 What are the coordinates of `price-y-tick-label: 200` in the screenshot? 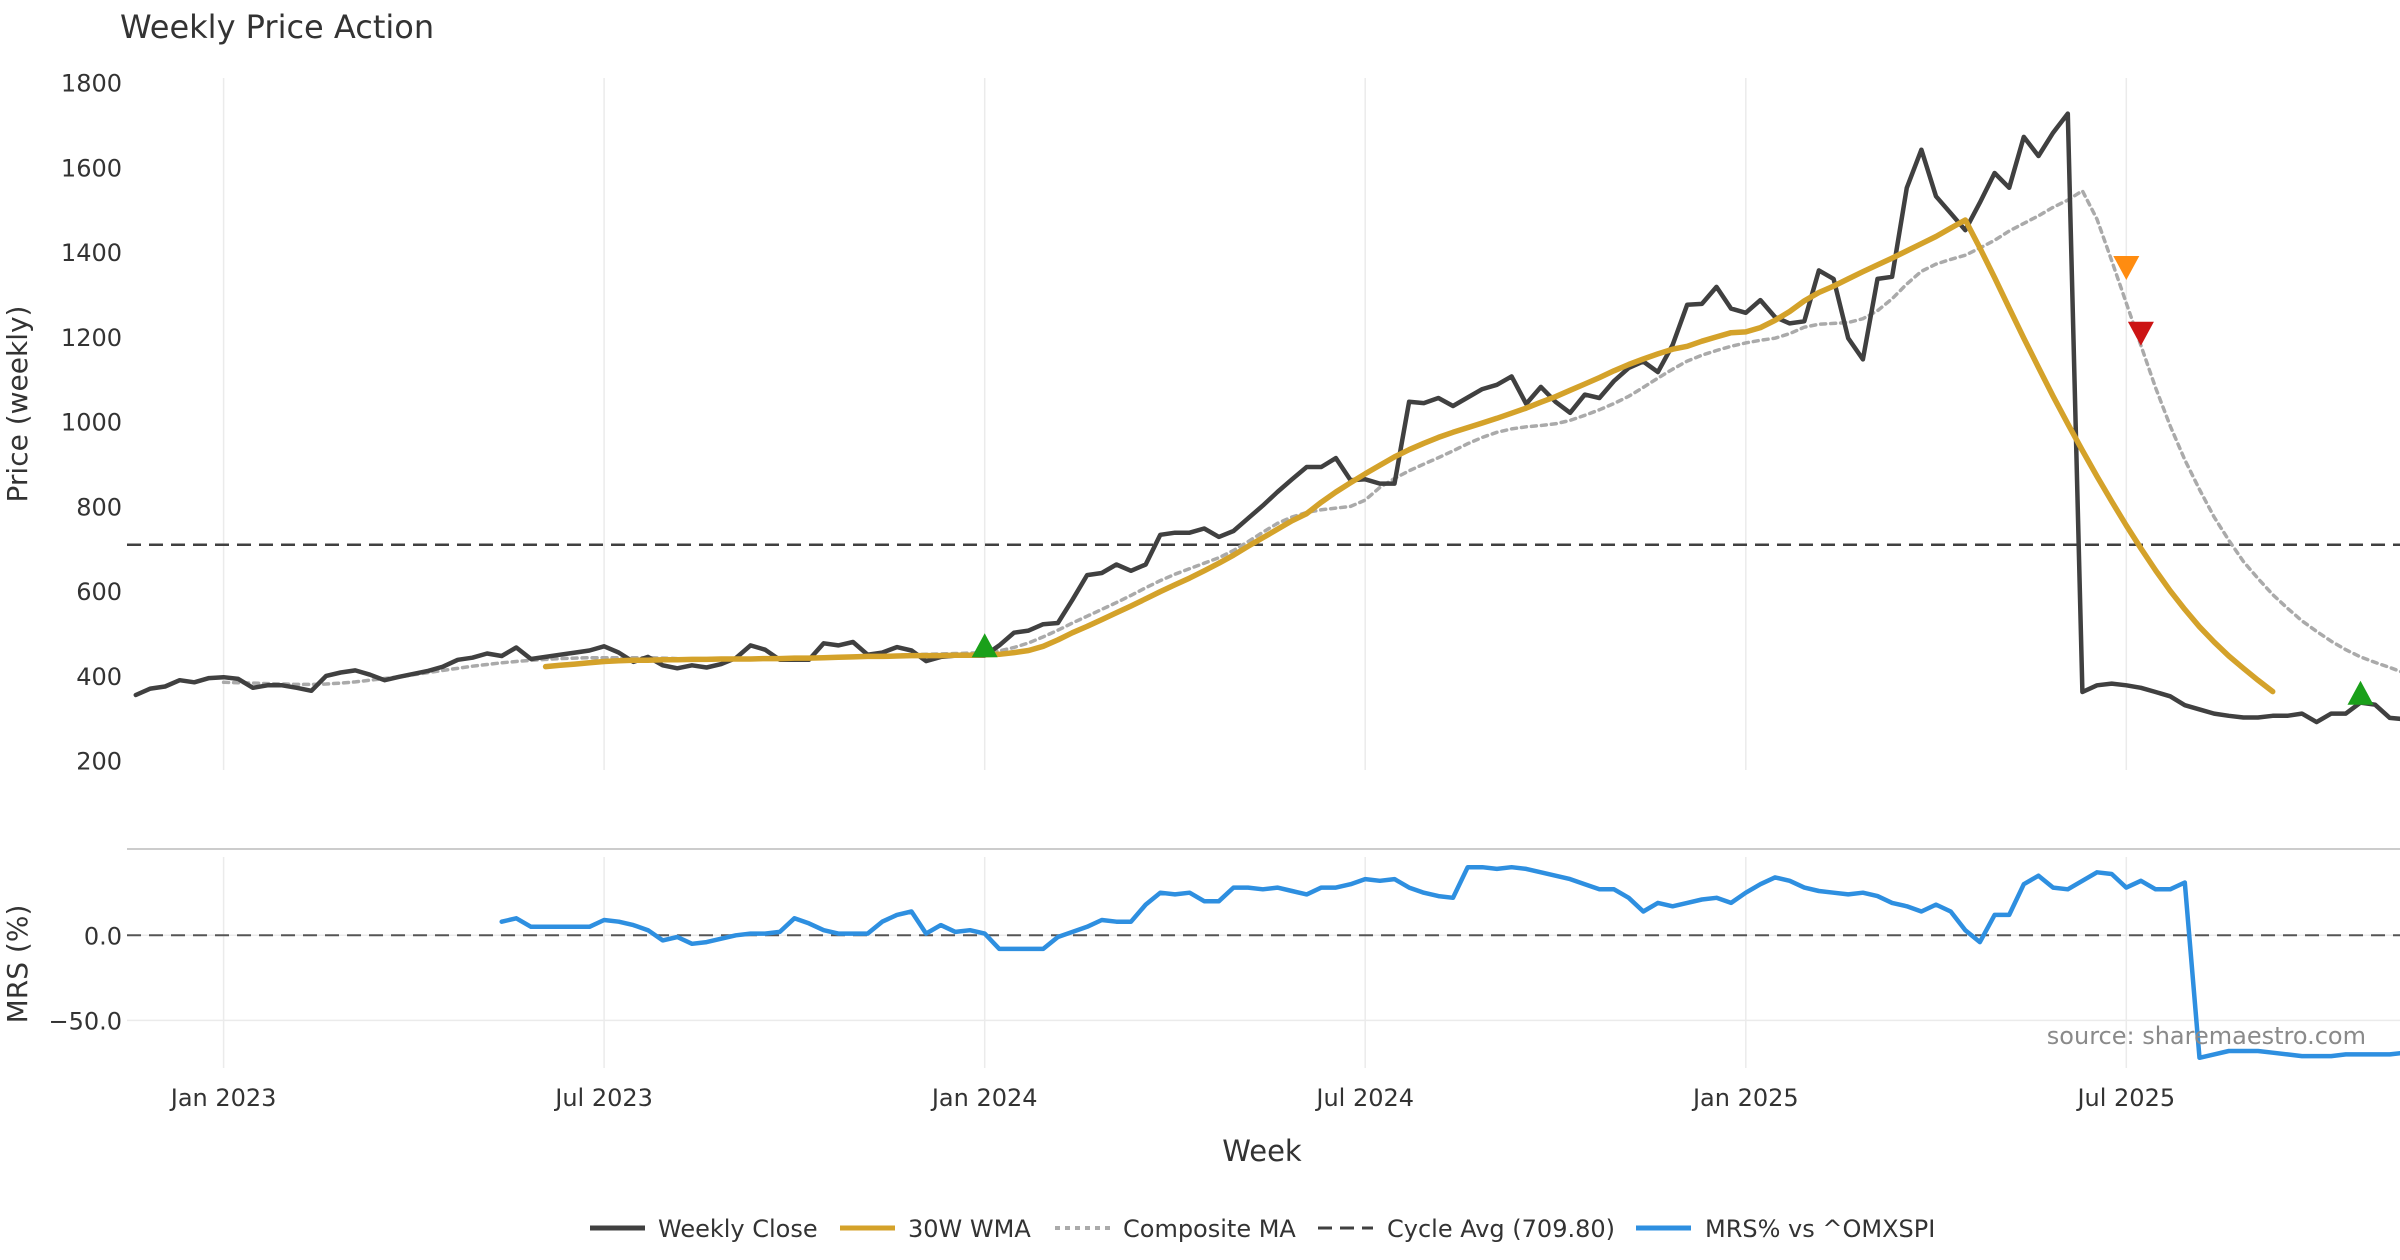 It's located at (99, 762).